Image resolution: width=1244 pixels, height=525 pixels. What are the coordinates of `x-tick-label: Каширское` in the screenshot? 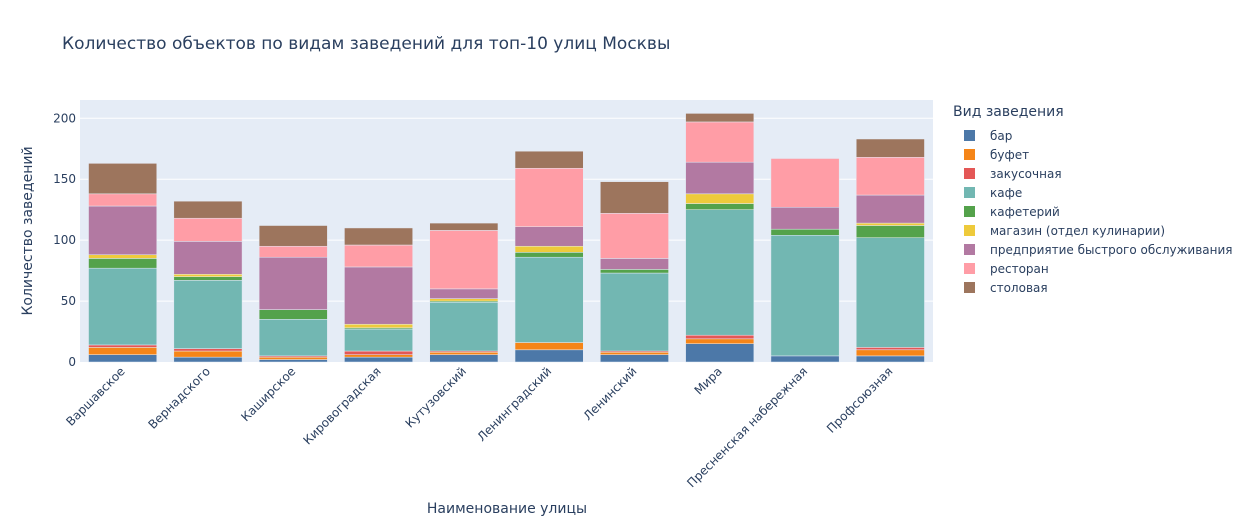 It's located at (268, 394).